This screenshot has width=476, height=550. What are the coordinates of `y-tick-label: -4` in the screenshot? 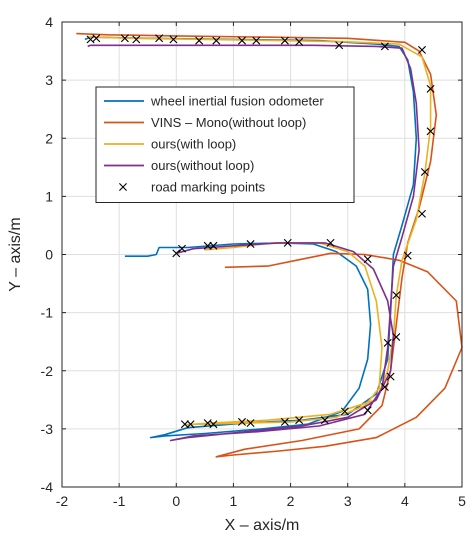 It's located at (47, 487).